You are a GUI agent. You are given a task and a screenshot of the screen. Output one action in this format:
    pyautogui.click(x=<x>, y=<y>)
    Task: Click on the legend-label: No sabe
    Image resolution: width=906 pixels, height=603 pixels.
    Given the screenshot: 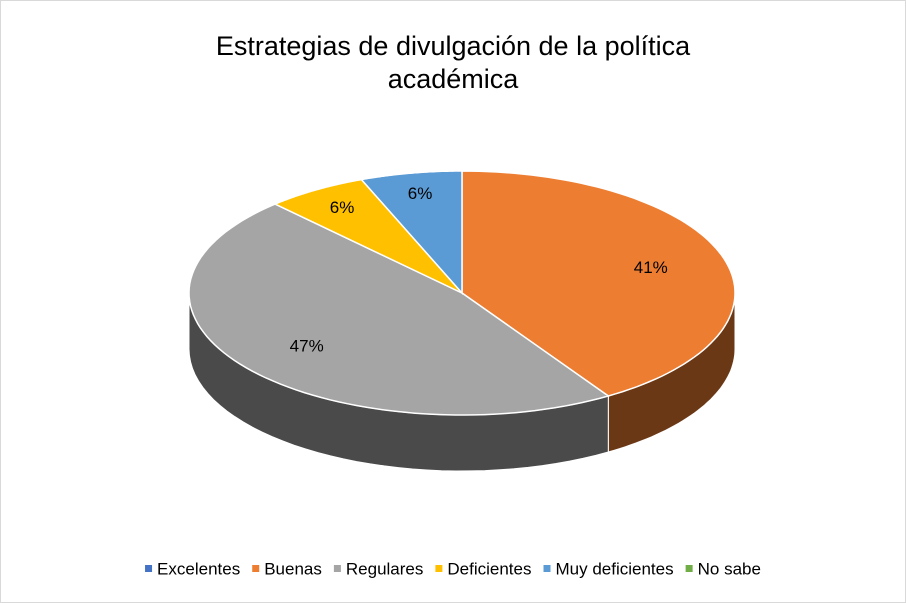 What is the action you would take?
    pyautogui.click(x=729, y=568)
    